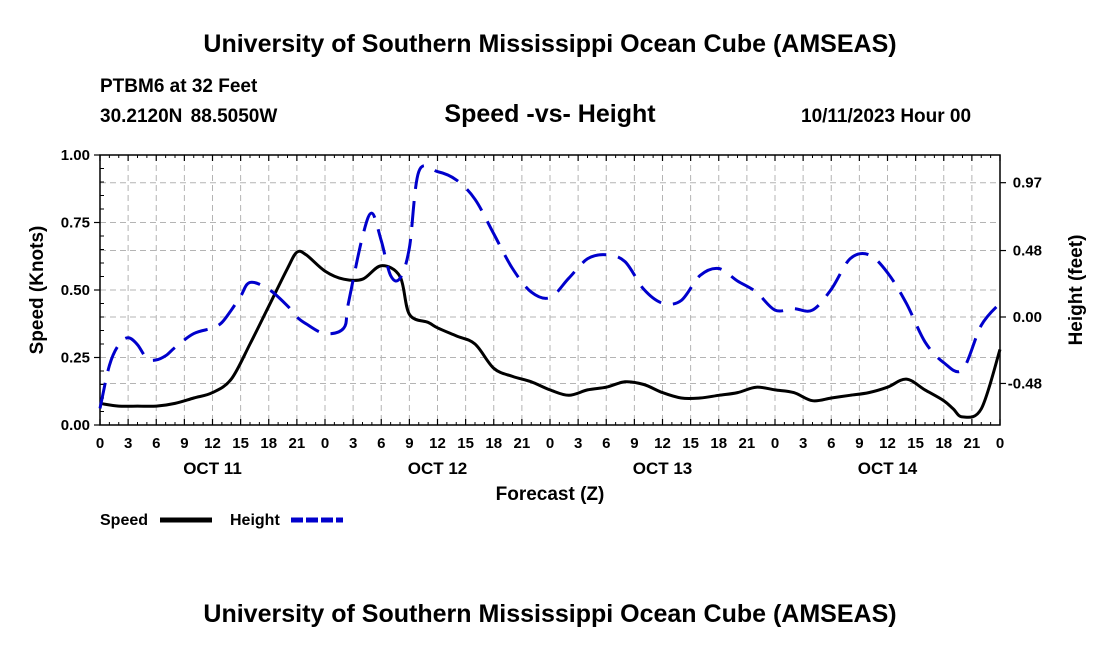  Describe the element at coordinates (888, 468) in the screenshot. I see `day-label: OCT 14` at that location.